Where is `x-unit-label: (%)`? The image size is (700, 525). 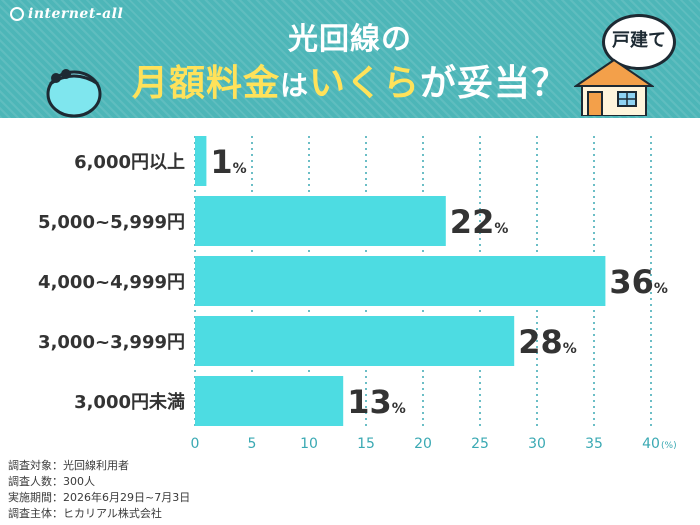
x-unit-label: (%) is located at coordinates (669, 446).